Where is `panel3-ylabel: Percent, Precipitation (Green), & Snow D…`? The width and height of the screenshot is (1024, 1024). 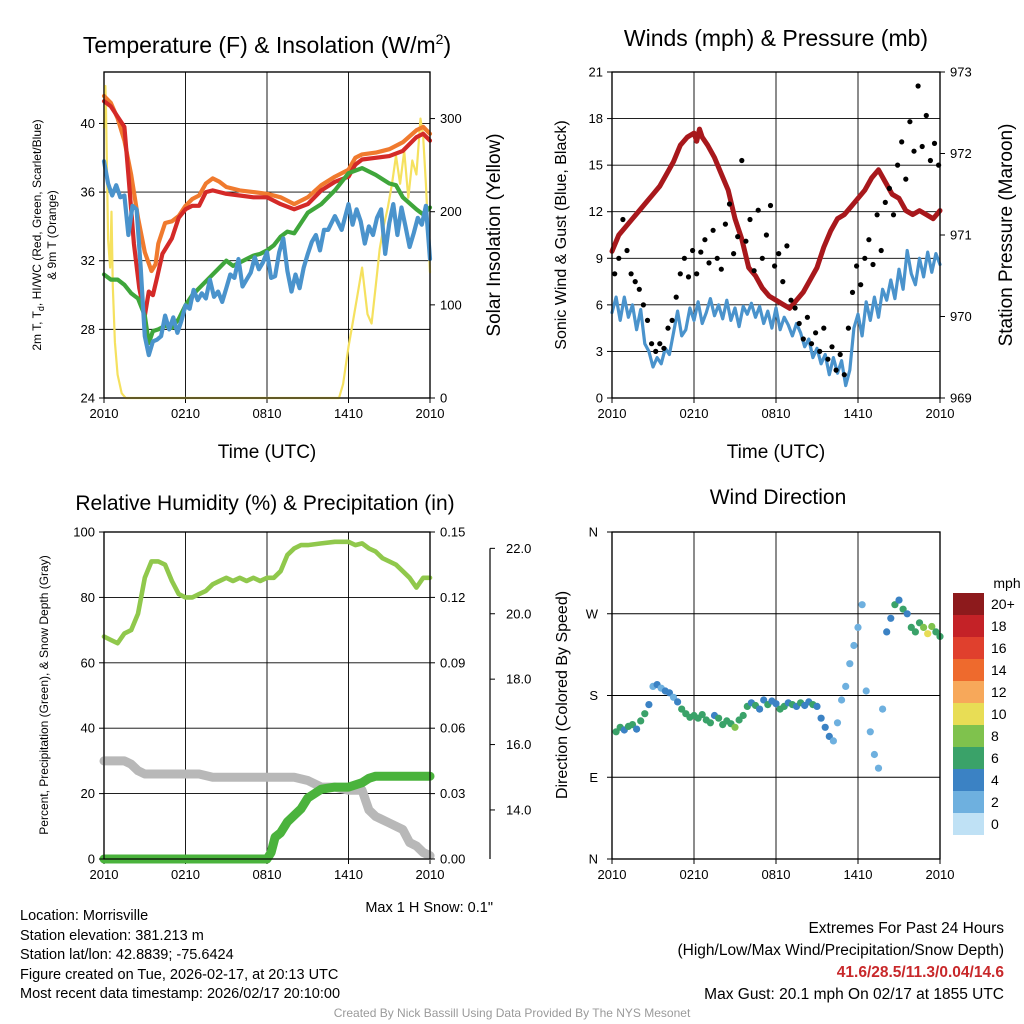 panel3-ylabel: Percent, Precipitation (Green), & Snow D… is located at coordinates (44, 694).